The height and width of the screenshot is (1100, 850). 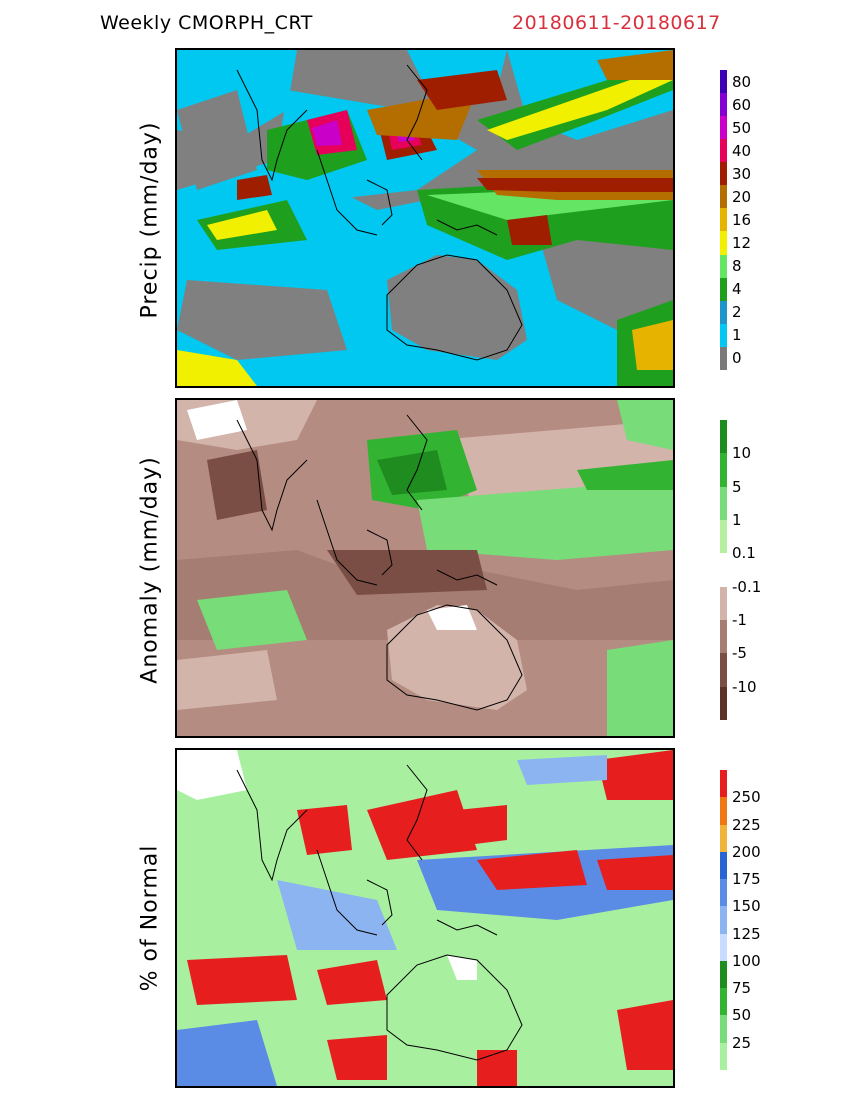 What do you see at coordinates (737, 289) in the screenshot?
I see `colorbar-tick-label: 4` at bounding box center [737, 289].